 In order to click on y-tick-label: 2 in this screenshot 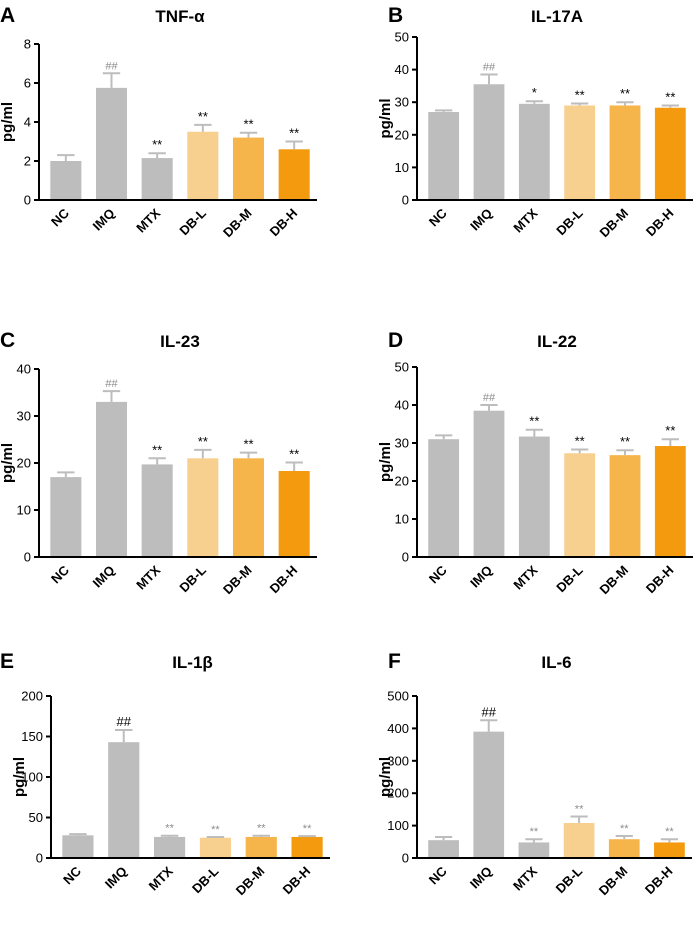, I will do `click(27, 161)`.